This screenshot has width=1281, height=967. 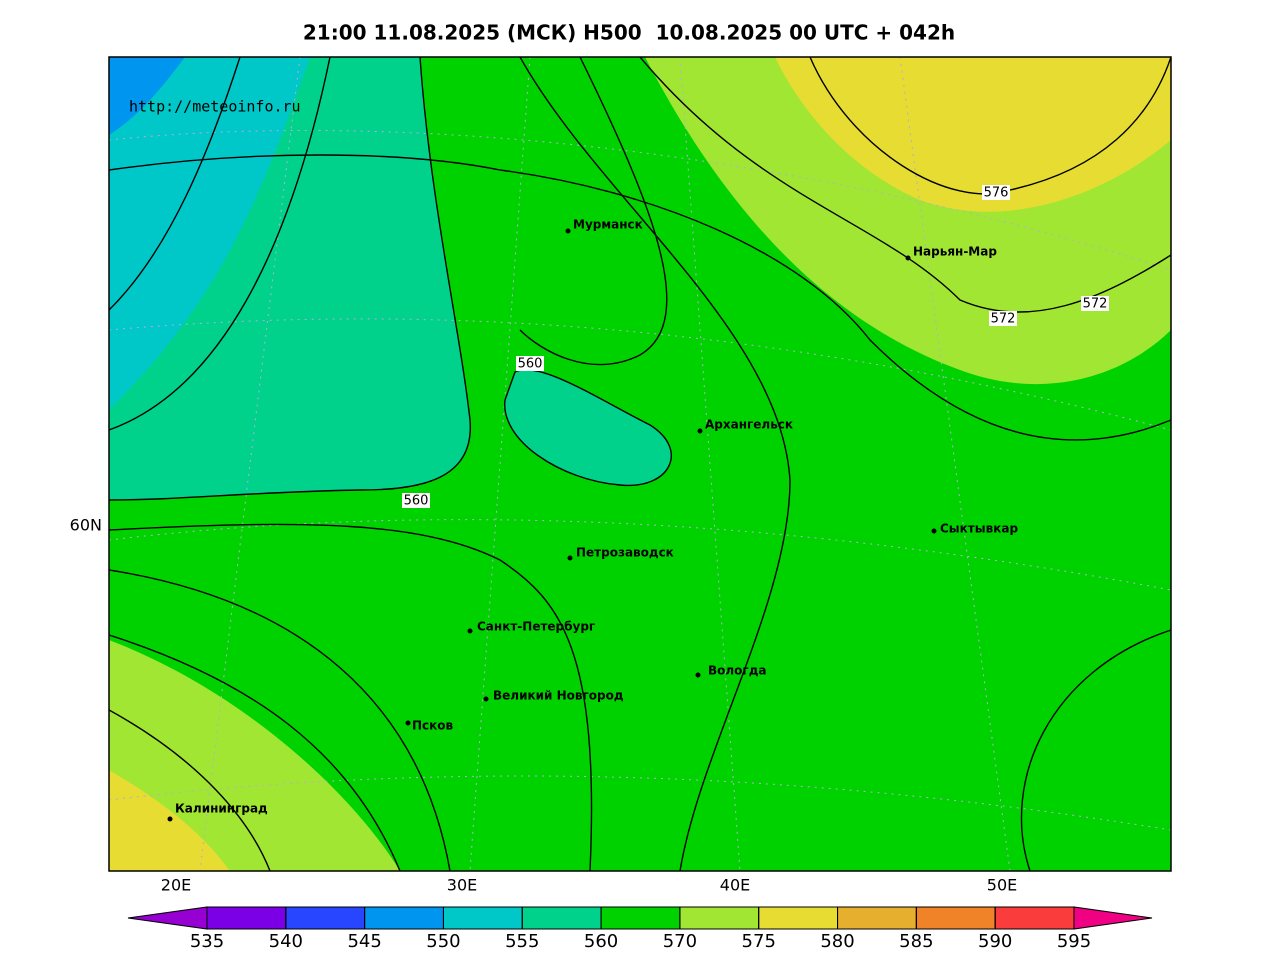 What do you see at coordinates (558, 696) in the screenshot?
I see `city-label: Великий Новгород` at bounding box center [558, 696].